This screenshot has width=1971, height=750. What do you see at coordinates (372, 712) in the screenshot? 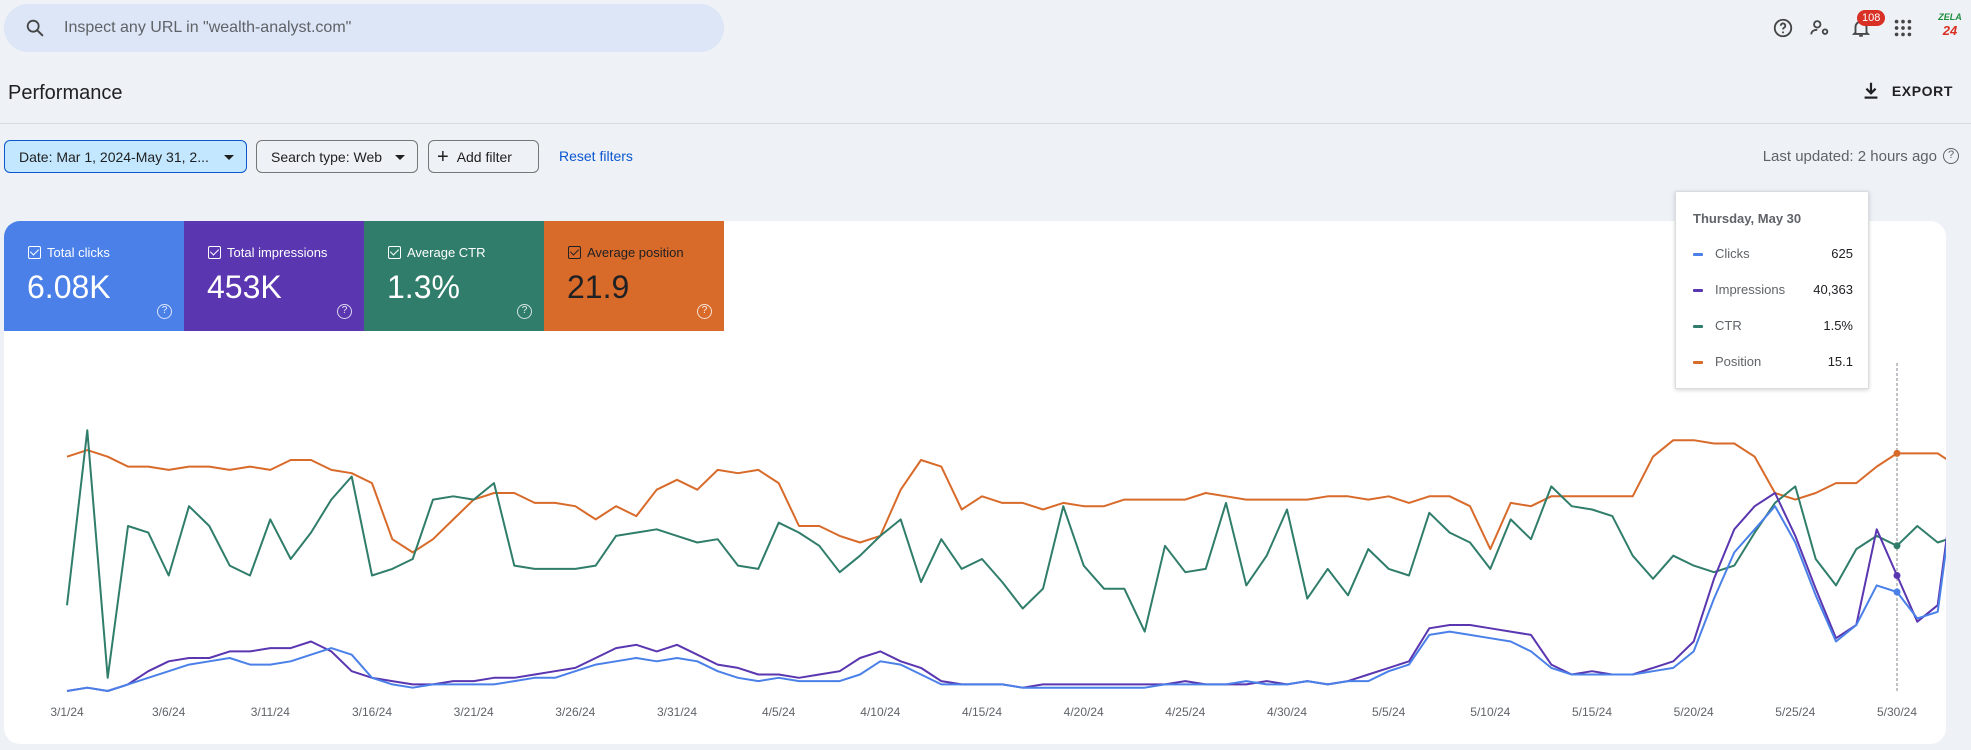
I see `x-tick-label: 3/16/24` at bounding box center [372, 712].